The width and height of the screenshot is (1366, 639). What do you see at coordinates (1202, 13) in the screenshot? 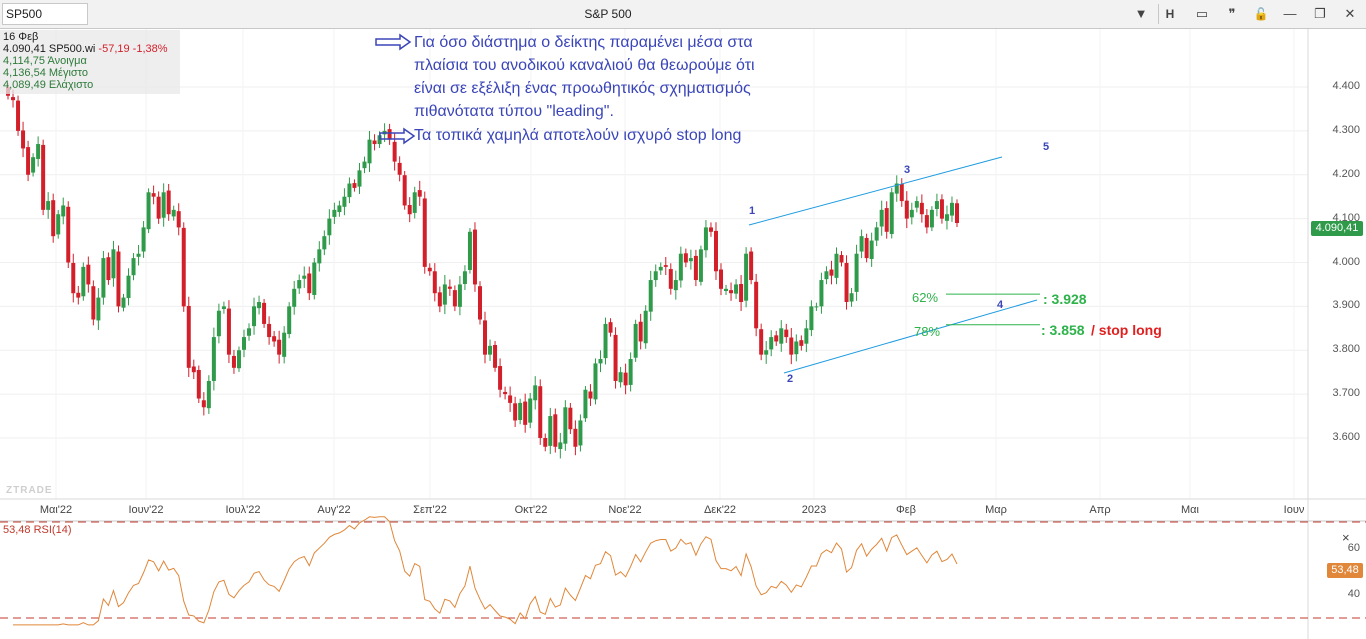
I see `chart-icon: ▭` at bounding box center [1202, 13].